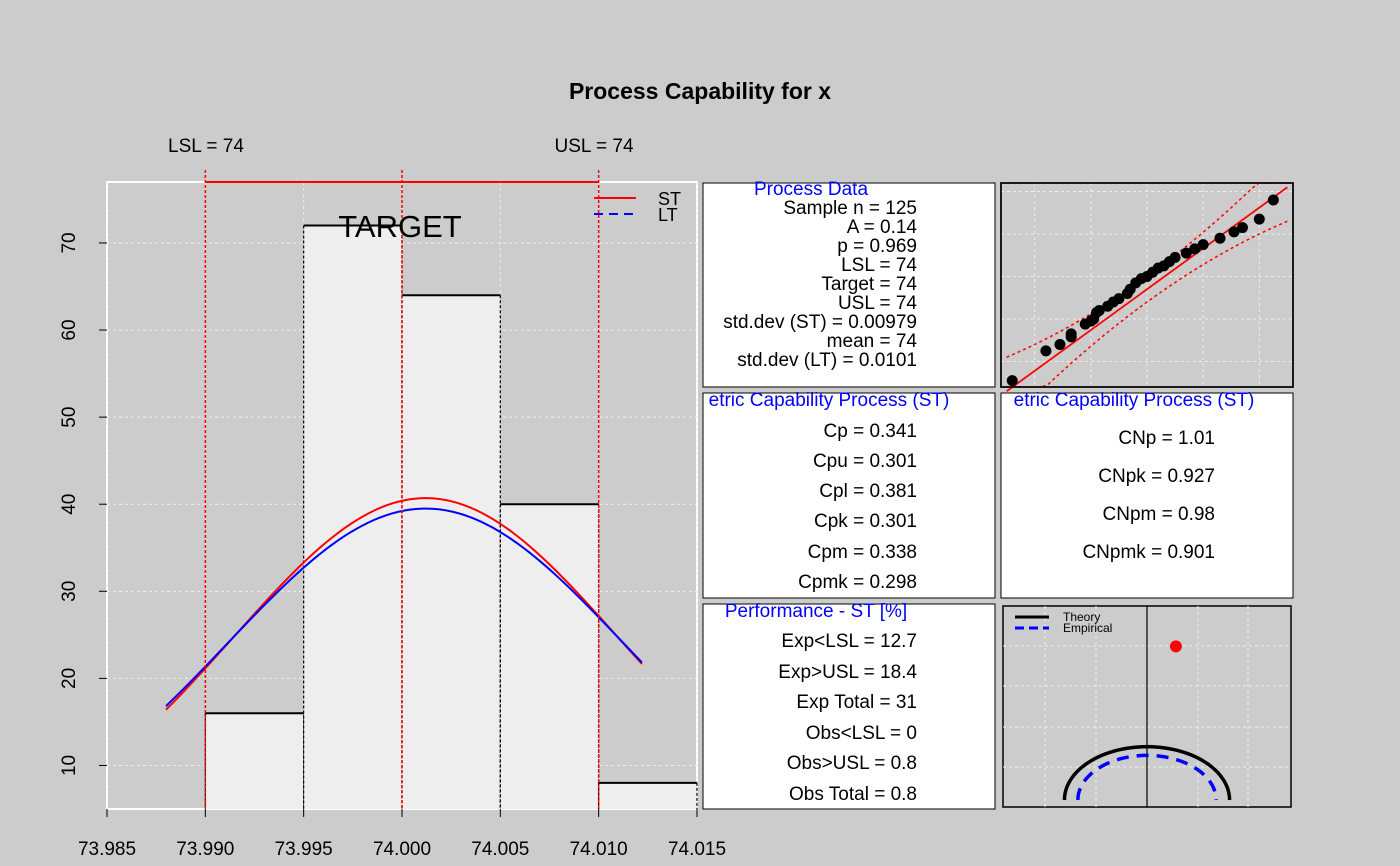  I want to click on performance-frame, so click(849, 706).